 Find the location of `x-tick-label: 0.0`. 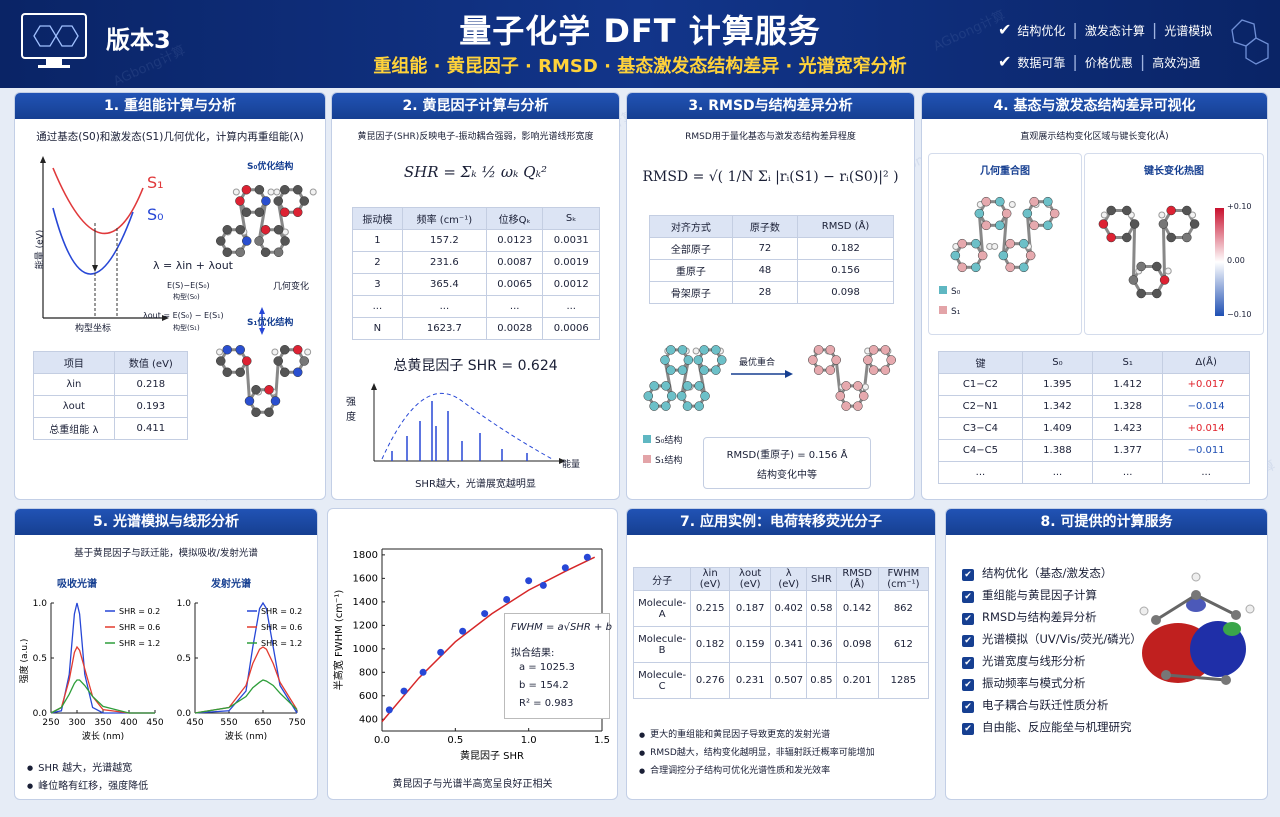

x-tick-label: 0.0 is located at coordinates (382, 740).